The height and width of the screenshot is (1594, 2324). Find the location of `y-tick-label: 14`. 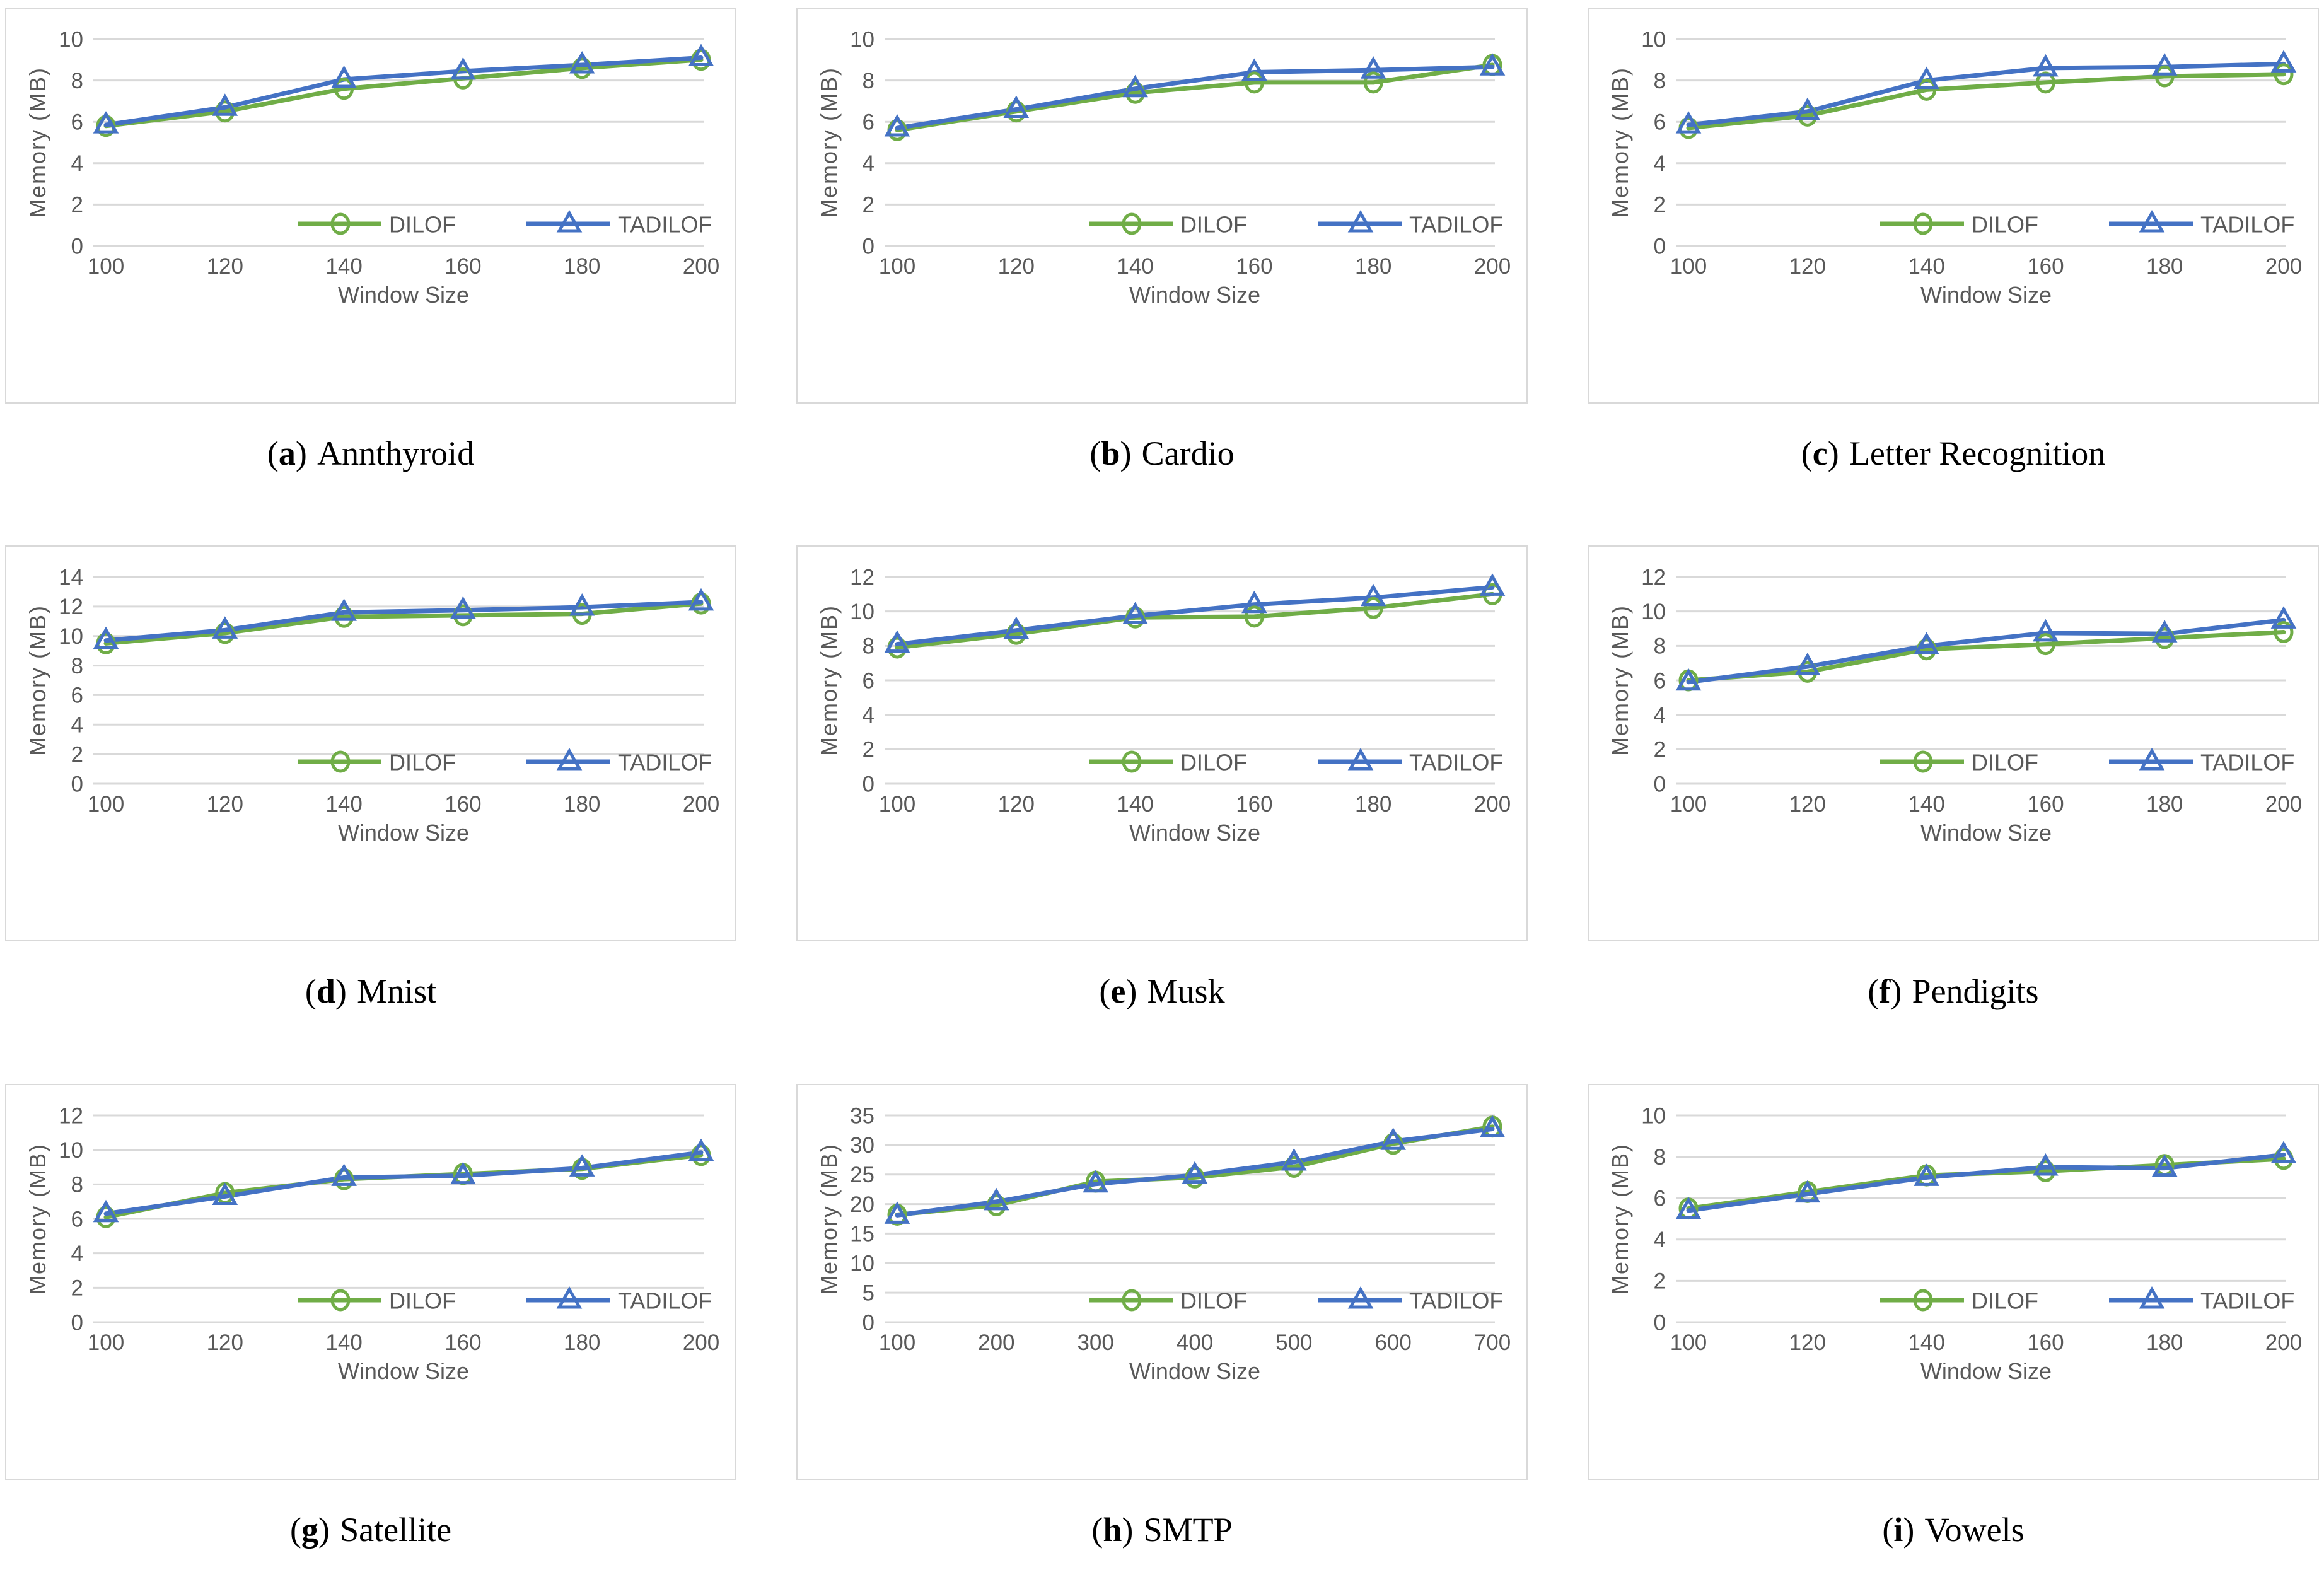

y-tick-label: 14 is located at coordinates (71, 578).